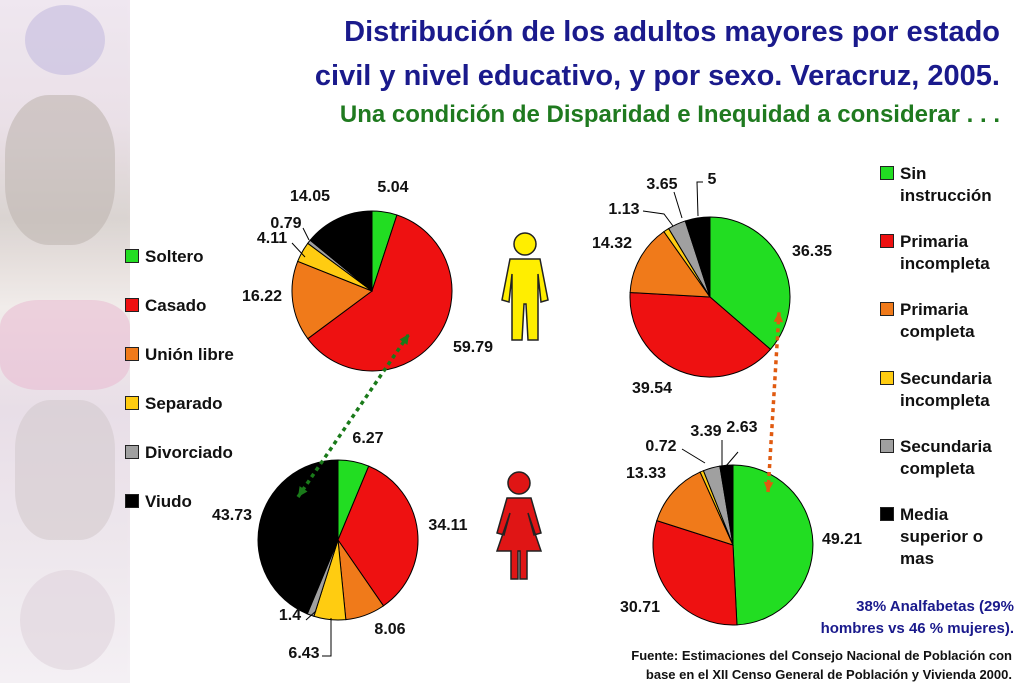 Image resolution: width=1024 pixels, height=684 pixels. Describe the element at coordinates (945, 252) in the screenshot. I see `legend-label: Primaria incompleta` at that location.